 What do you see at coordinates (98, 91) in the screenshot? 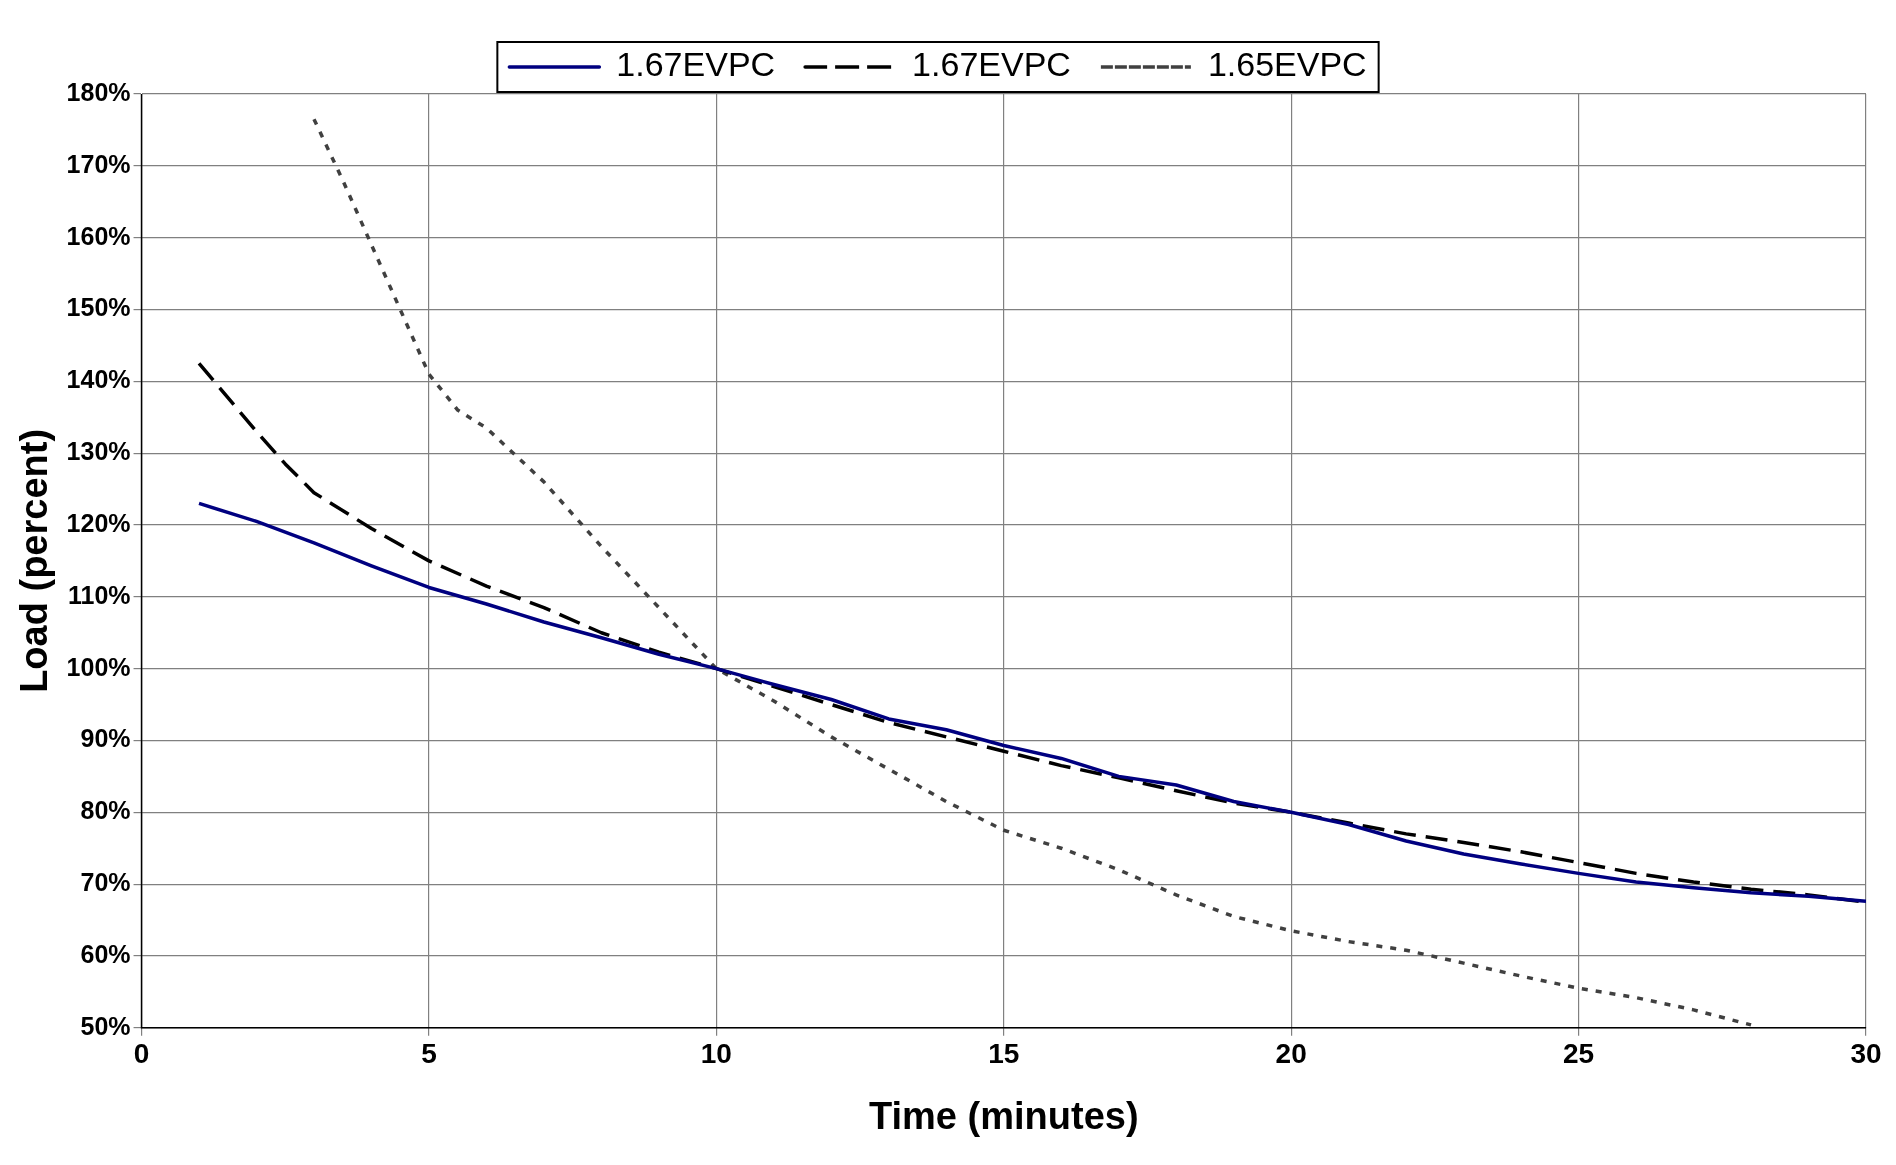
I see `y-tick-label: 180%` at bounding box center [98, 91].